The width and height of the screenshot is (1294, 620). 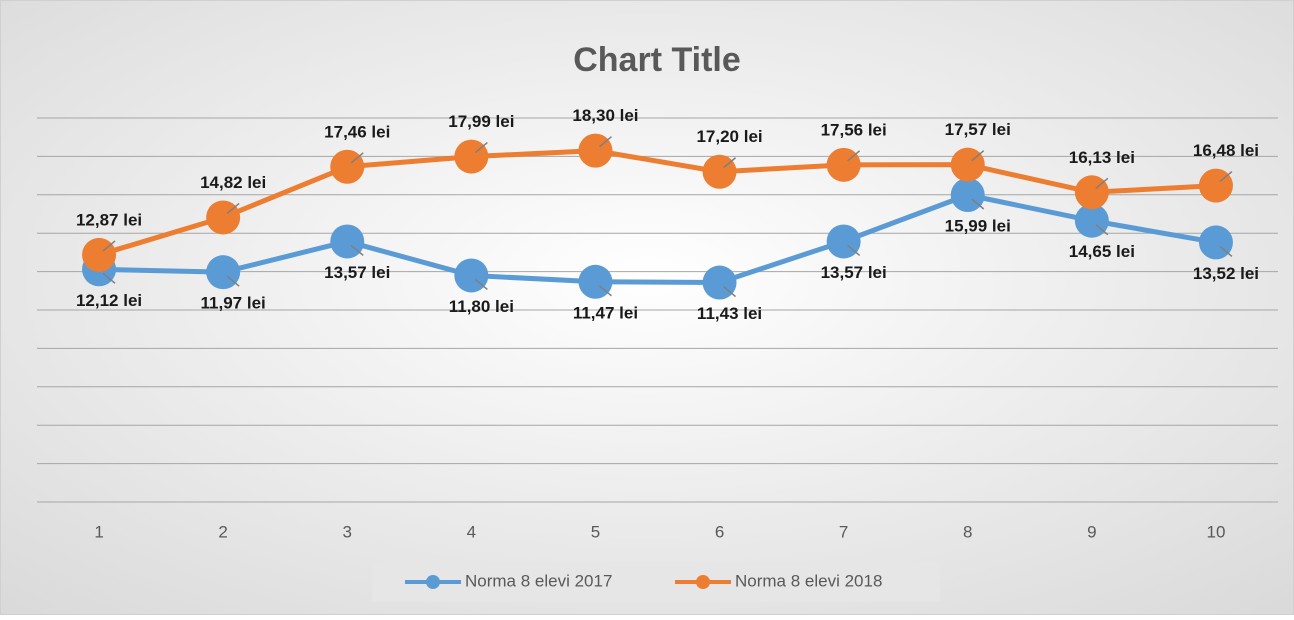 I want to click on x-tick-label: 3, so click(x=347, y=531).